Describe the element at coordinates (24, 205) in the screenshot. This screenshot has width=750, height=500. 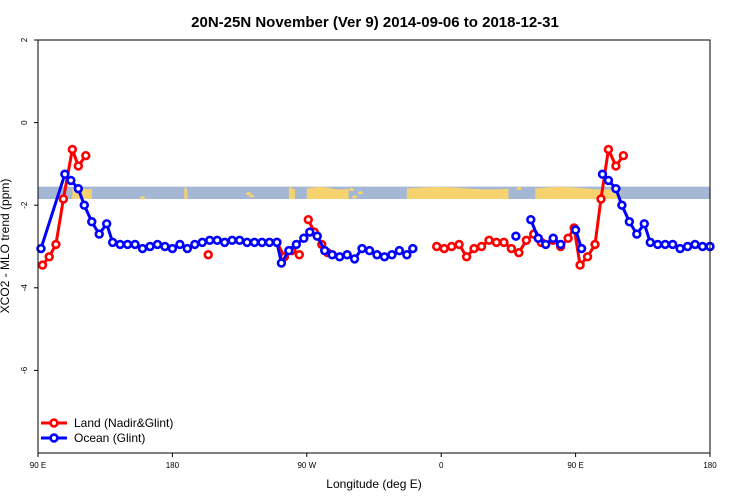
I see `y-tick-label: -2` at that location.